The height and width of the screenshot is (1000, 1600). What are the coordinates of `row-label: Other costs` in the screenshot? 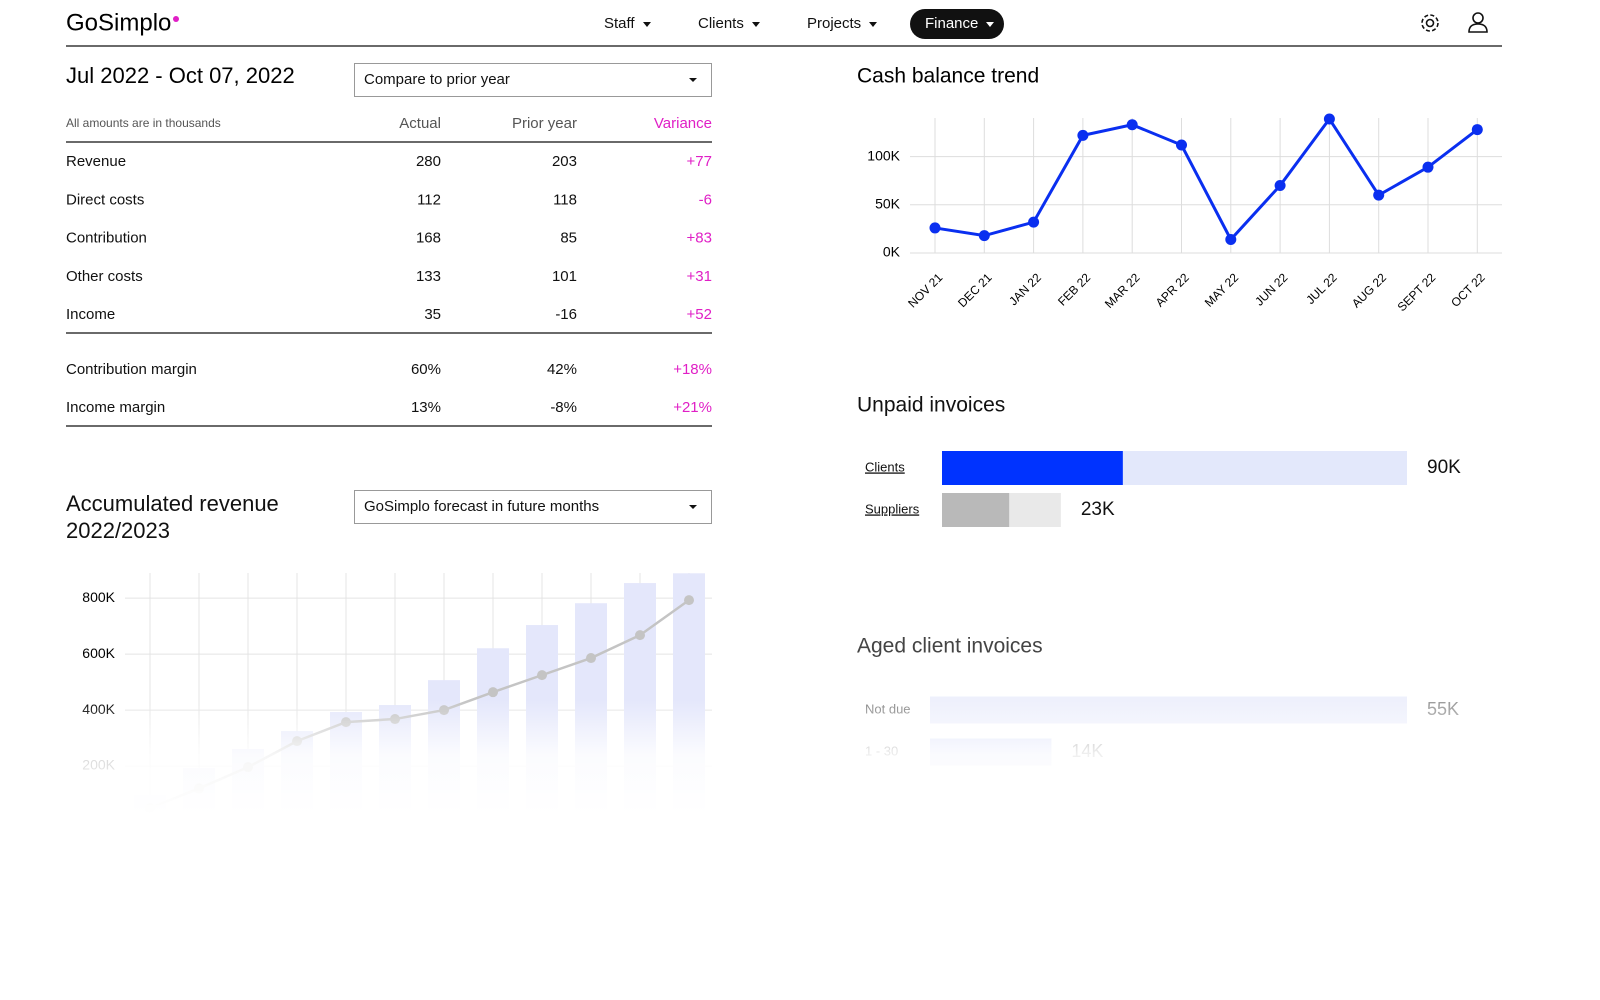 It's located at (104, 276).